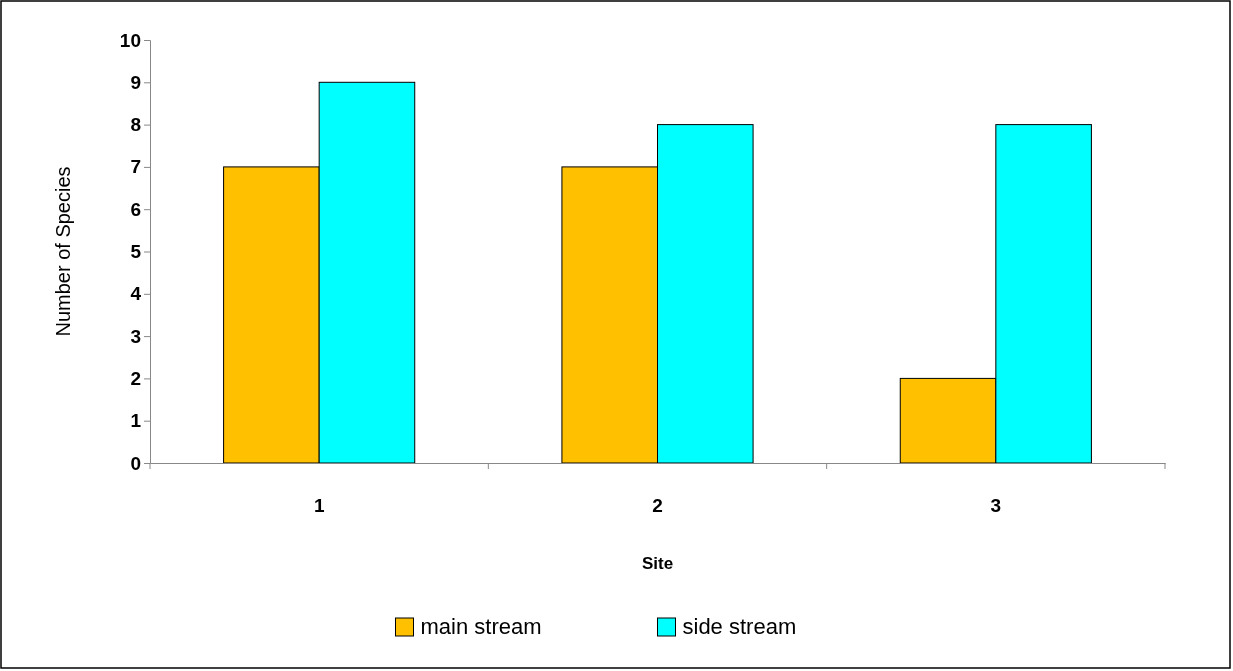  I want to click on y-tick-label: 4, so click(136, 294).